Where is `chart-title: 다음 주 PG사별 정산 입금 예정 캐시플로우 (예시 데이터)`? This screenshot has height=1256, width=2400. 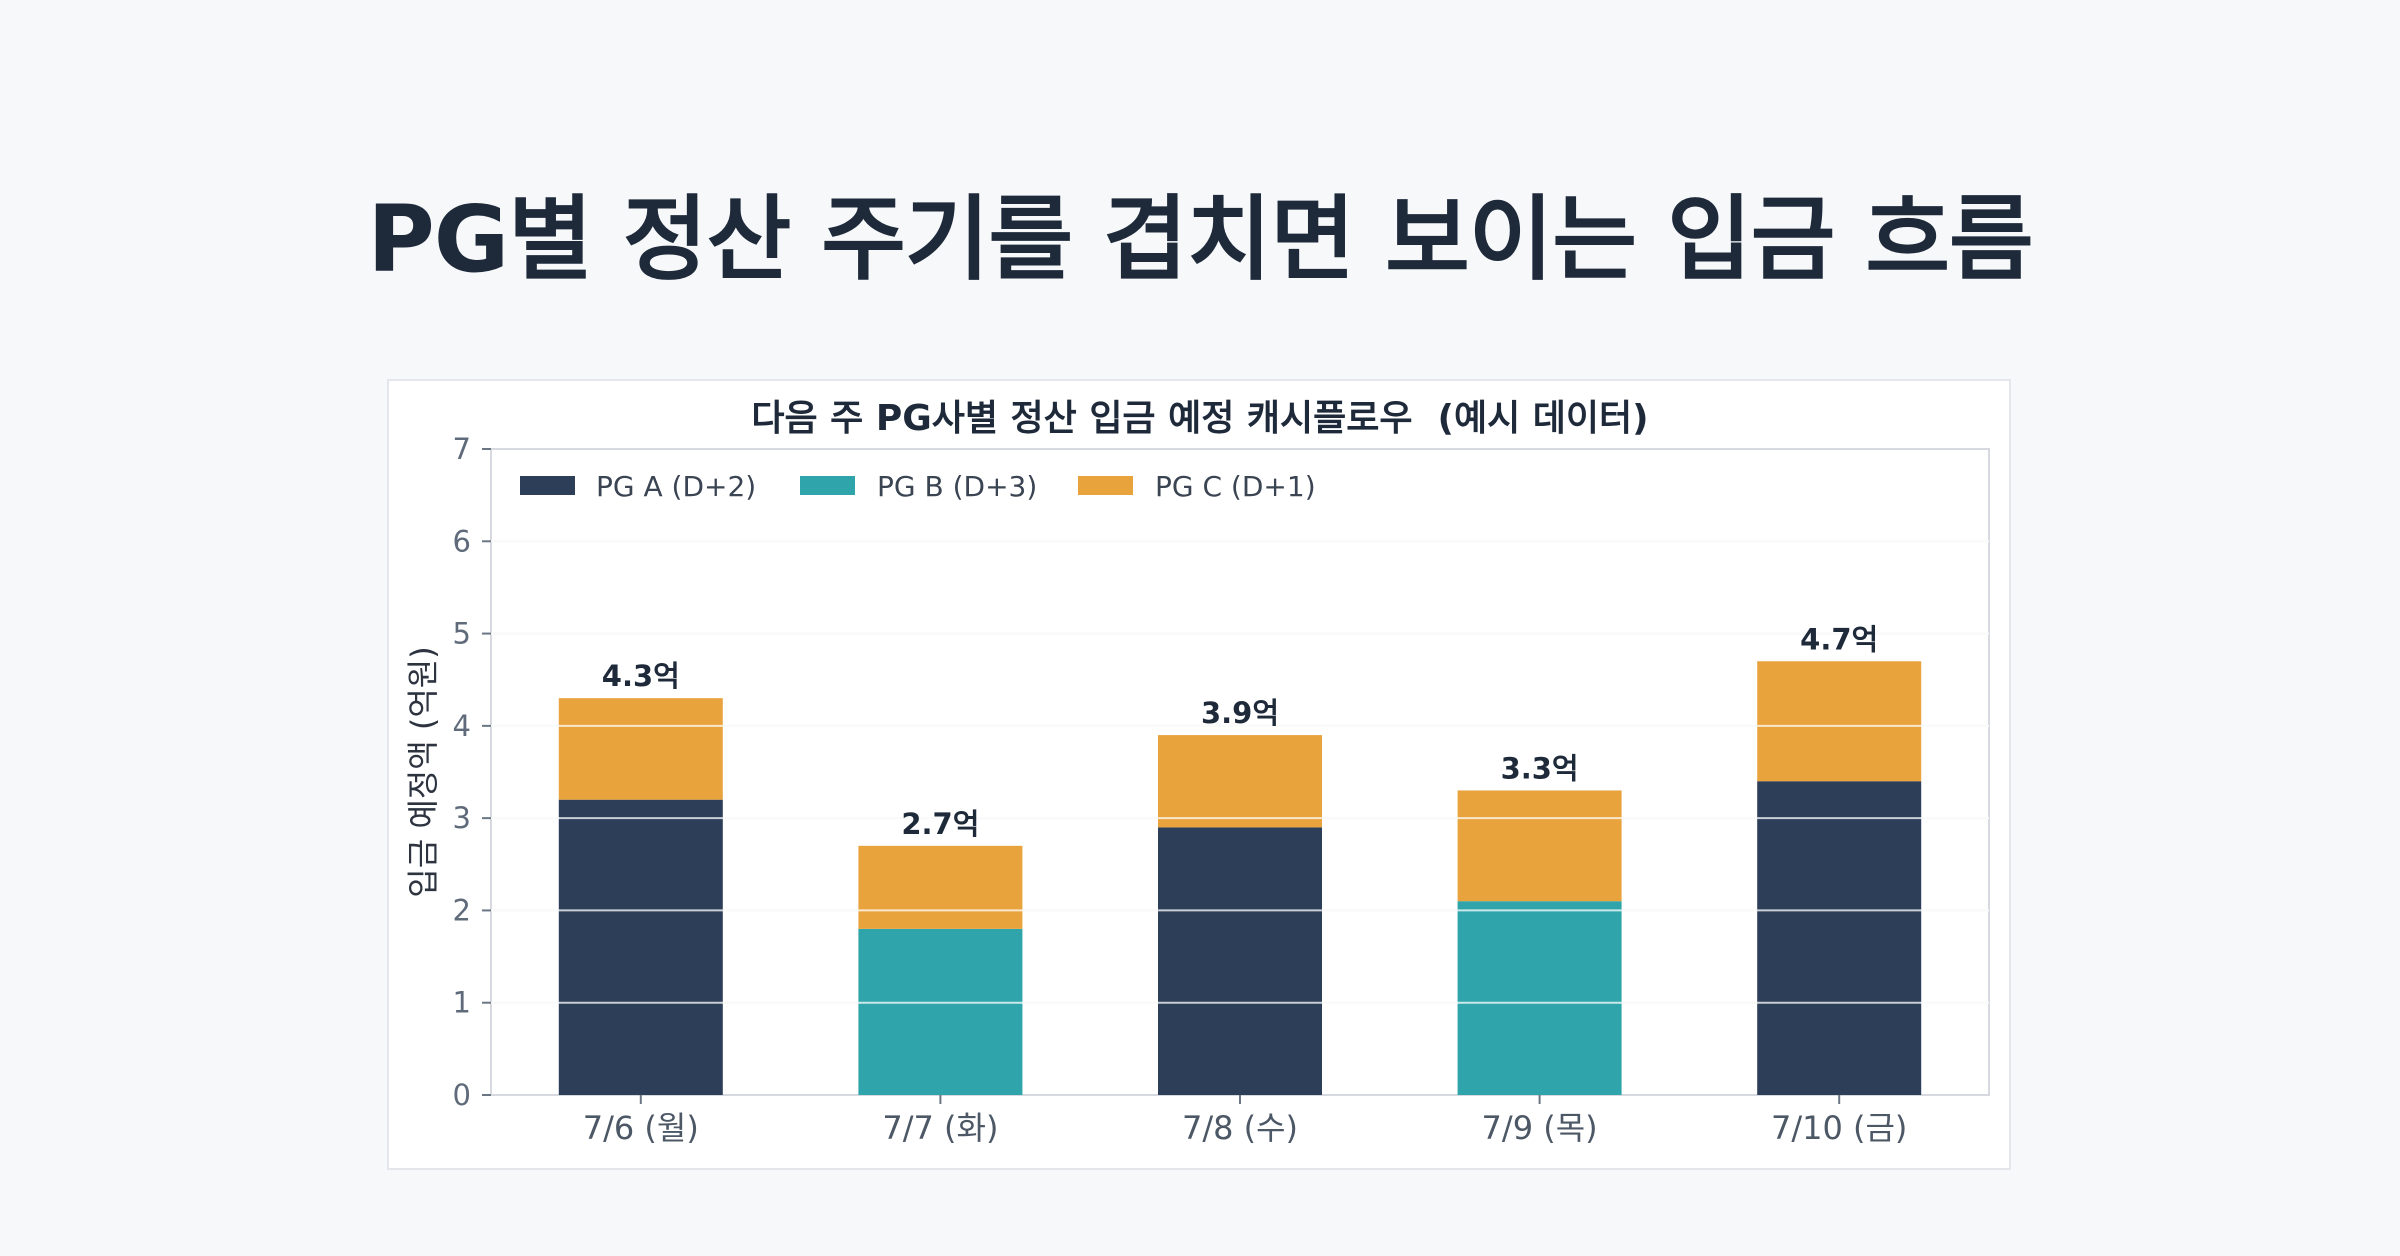
chart-title: 다음 주 PG사별 정산 입금 예정 캐시플로우 (예시 데이터) is located at coordinates (1199, 418).